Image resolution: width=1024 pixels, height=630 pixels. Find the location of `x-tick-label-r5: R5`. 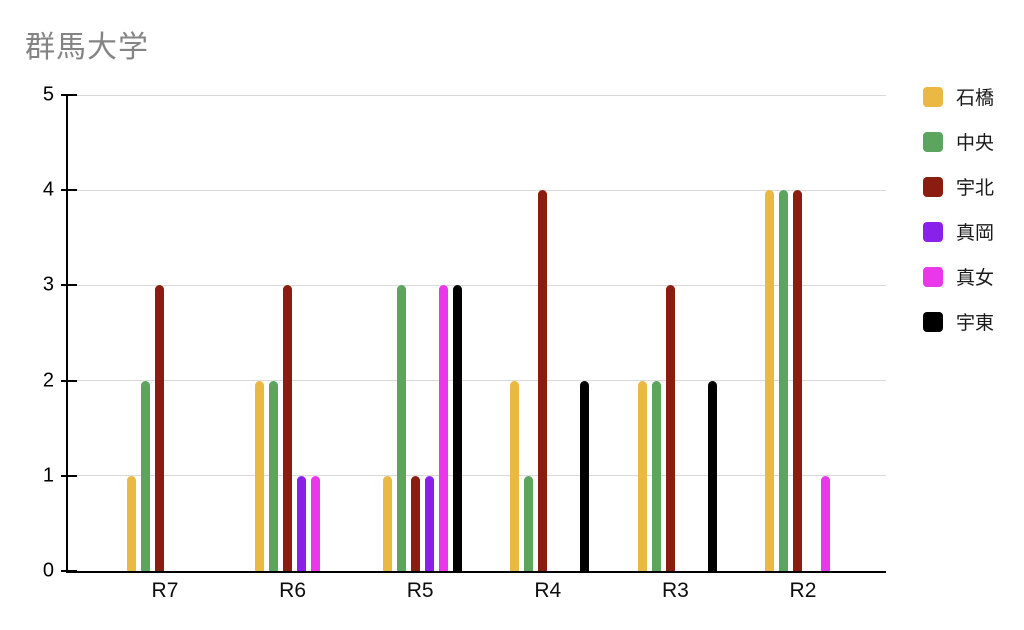

x-tick-label-r5: R5 is located at coordinates (420, 590).